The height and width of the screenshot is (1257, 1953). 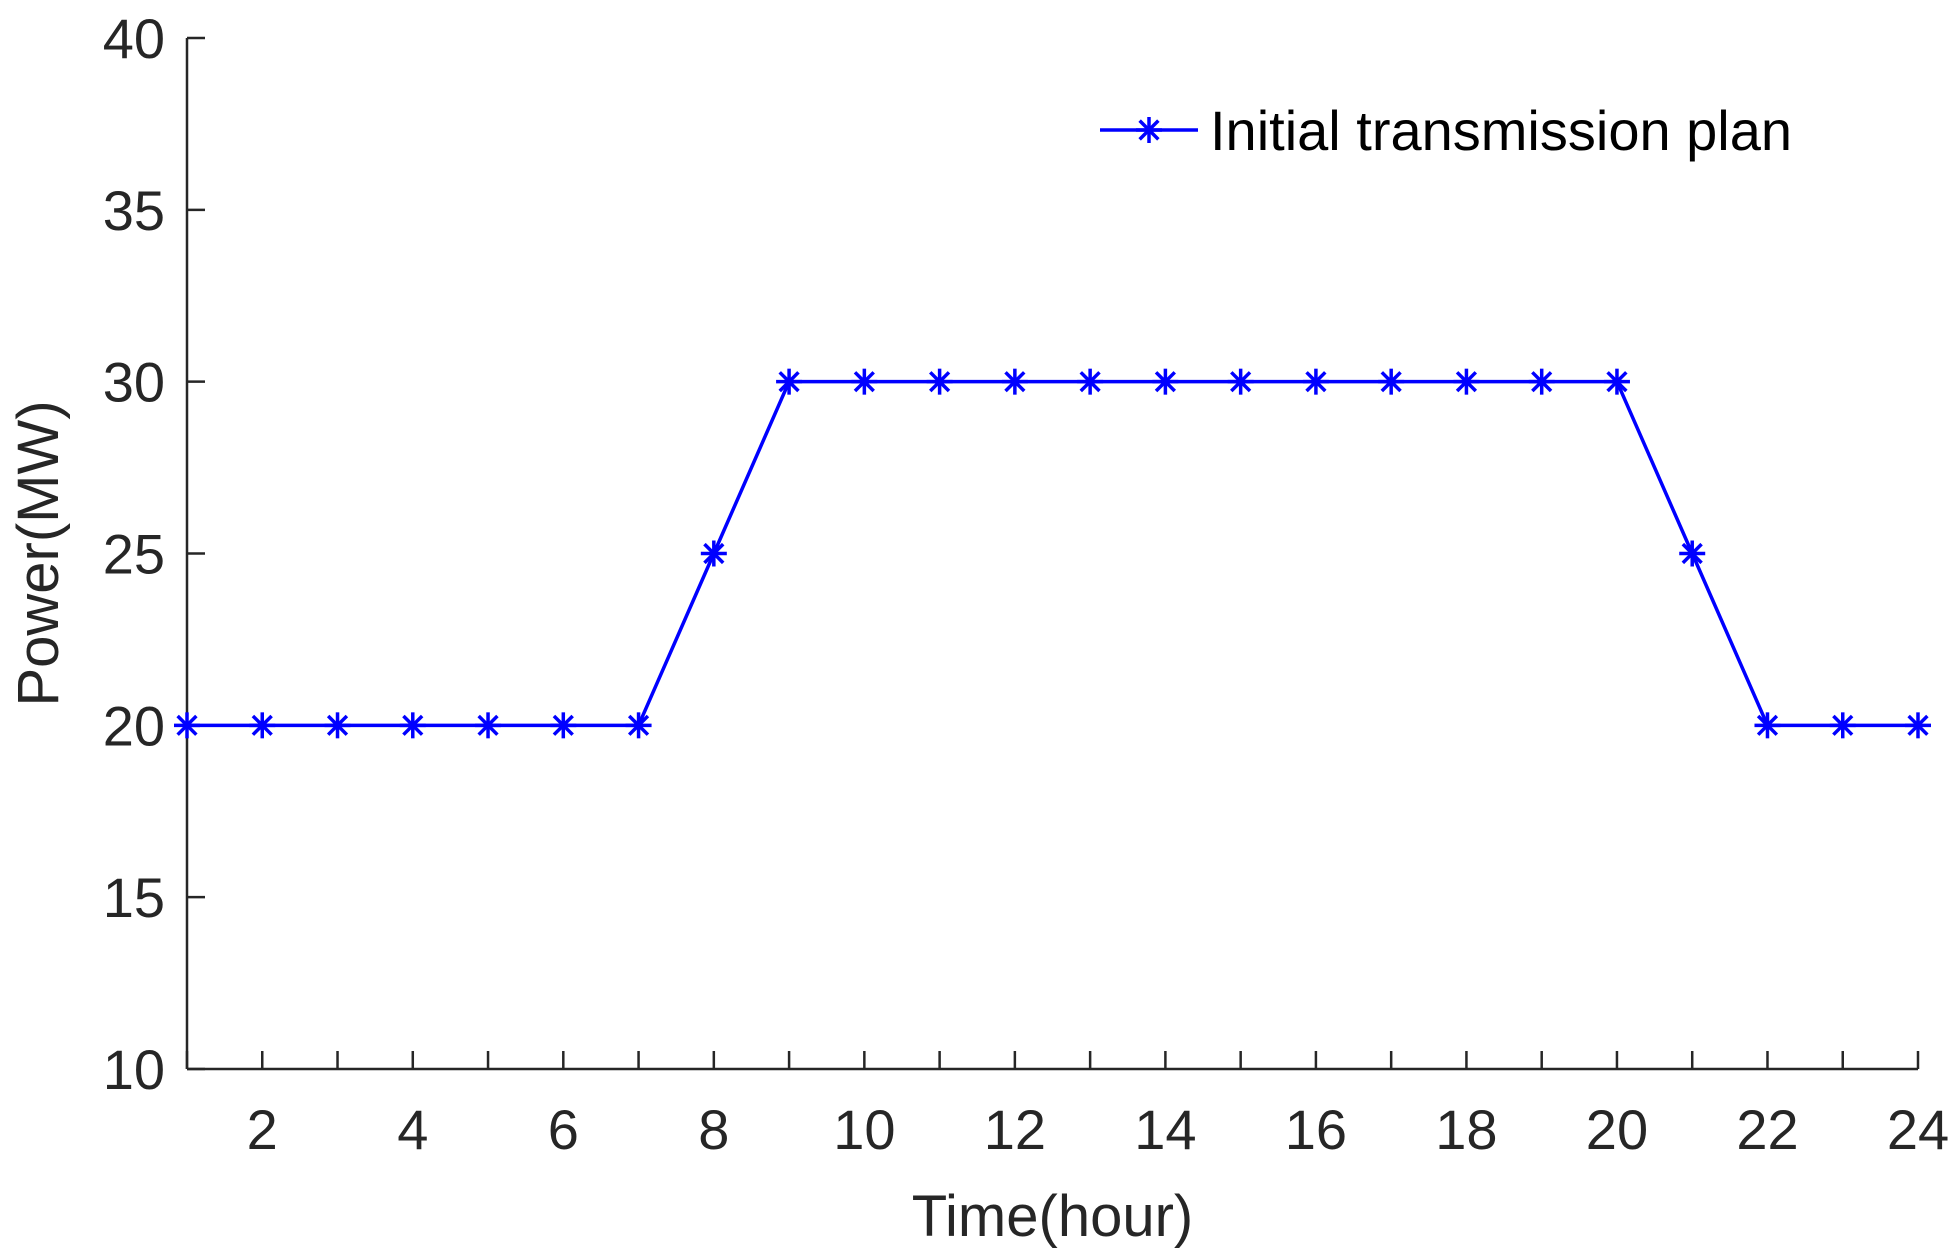 I want to click on x-tick-label: 12, so click(x=1015, y=1129).